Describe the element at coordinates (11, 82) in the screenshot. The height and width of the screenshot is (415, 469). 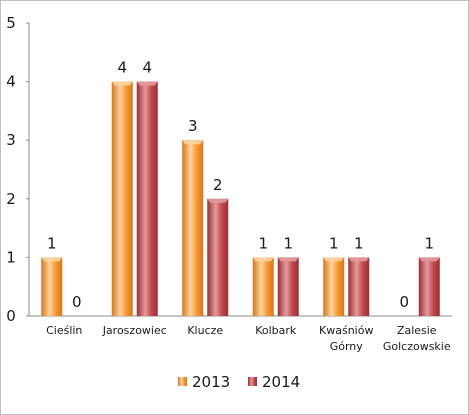
I see `y-tick-label: 4` at that location.